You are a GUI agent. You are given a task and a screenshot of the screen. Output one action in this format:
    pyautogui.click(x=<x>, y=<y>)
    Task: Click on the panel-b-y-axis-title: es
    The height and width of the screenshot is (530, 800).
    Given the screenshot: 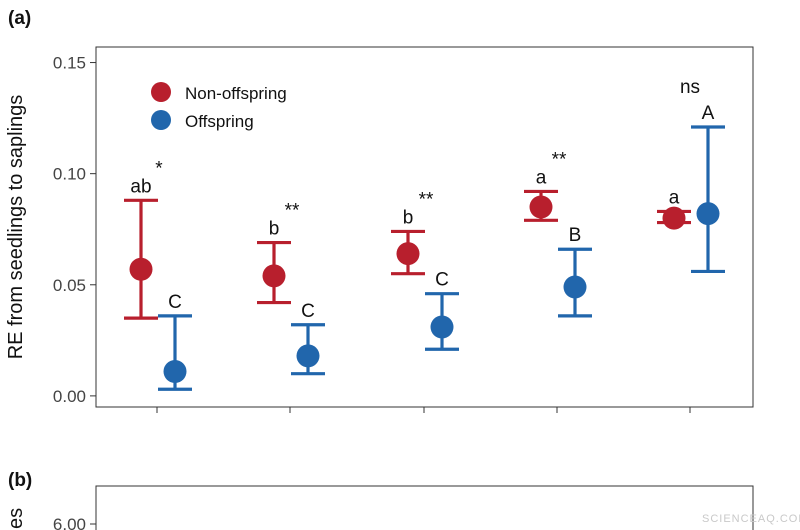 What is the action you would take?
    pyautogui.click(x=16, y=518)
    